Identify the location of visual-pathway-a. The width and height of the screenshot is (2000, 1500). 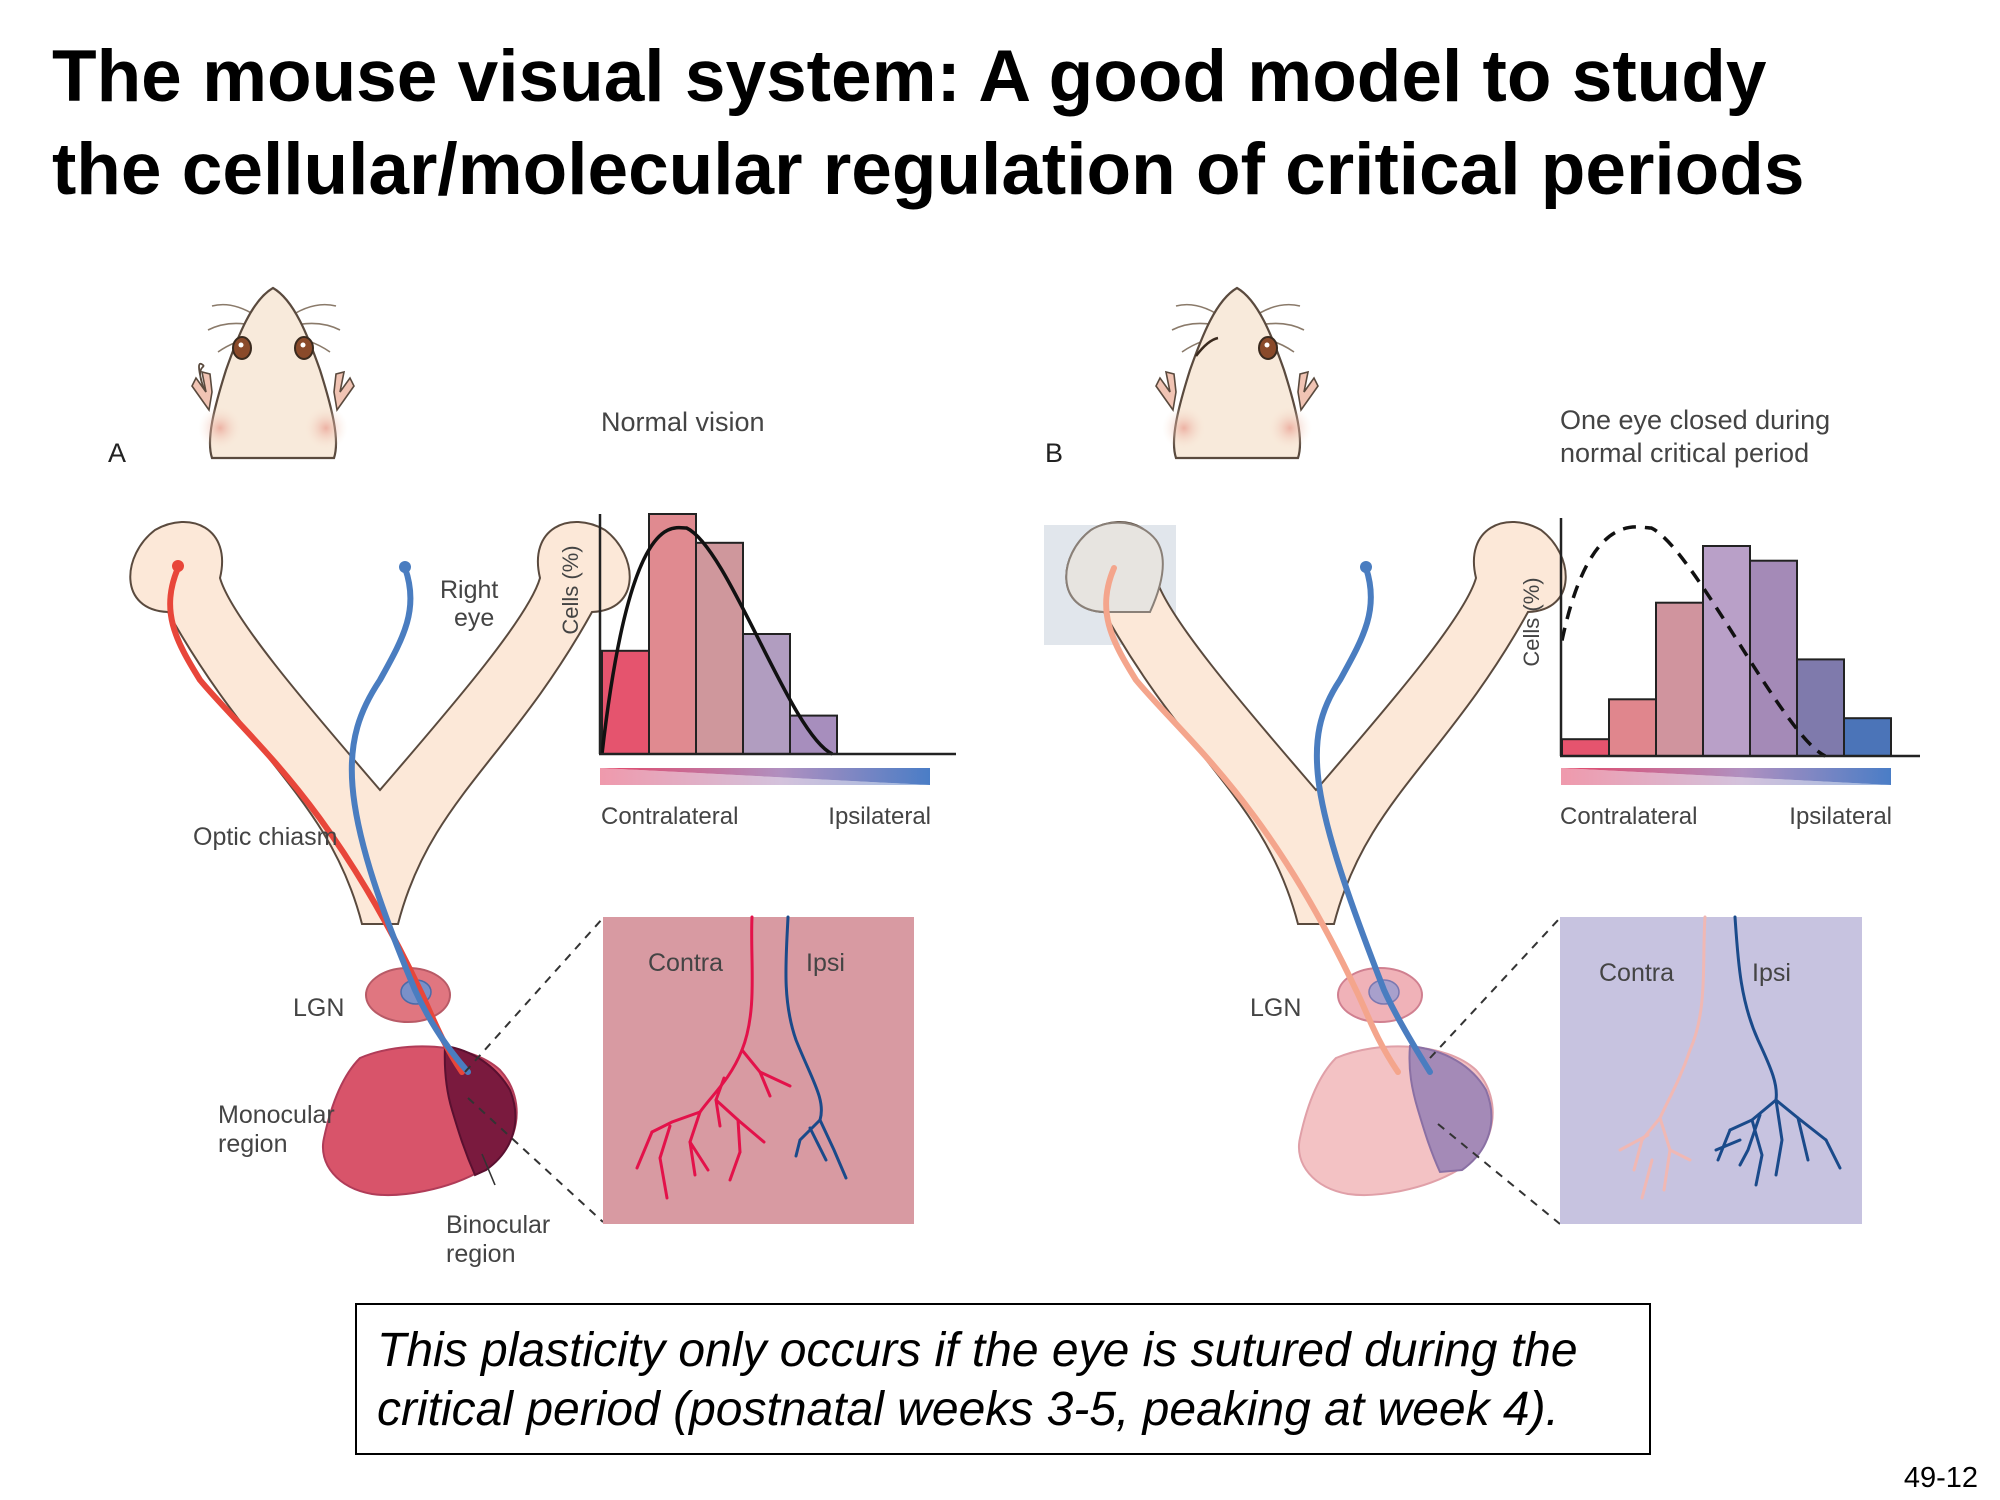
(380, 872).